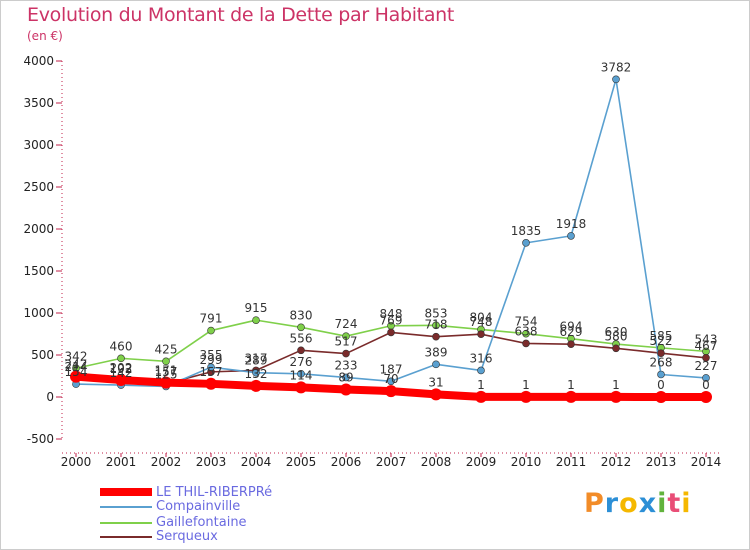 The height and width of the screenshot is (550, 750). Describe the element at coordinates (526, 462) in the screenshot. I see `x-tick-label: 2010` at that location.